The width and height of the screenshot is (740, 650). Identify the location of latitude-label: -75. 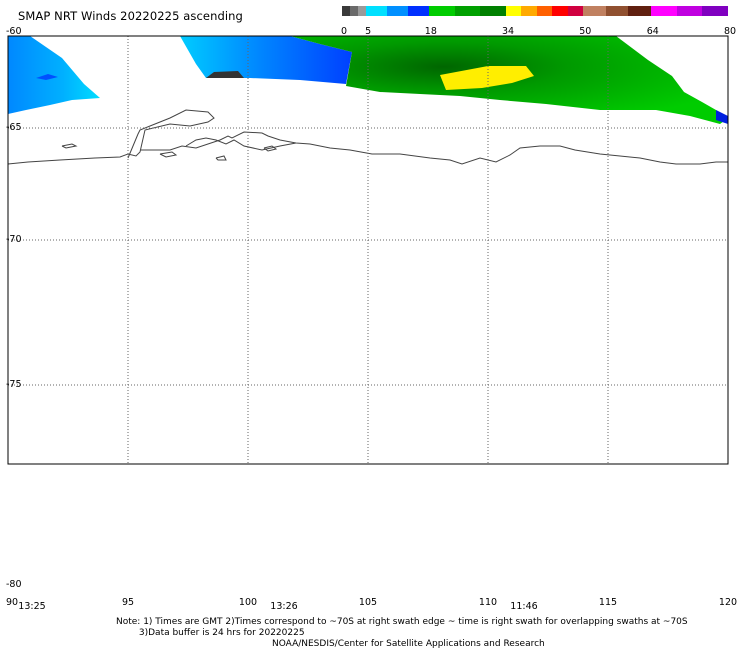
(14, 384).